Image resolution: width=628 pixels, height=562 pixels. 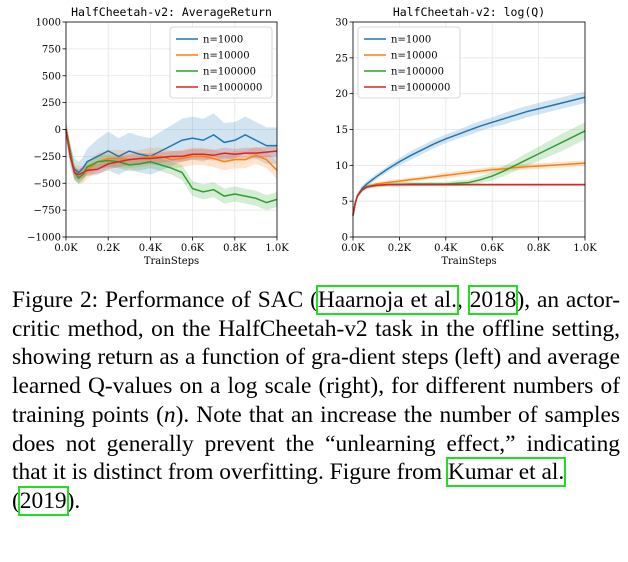 What do you see at coordinates (51, 103) in the screenshot?
I see `y-tick-label: 250` at bounding box center [51, 103].